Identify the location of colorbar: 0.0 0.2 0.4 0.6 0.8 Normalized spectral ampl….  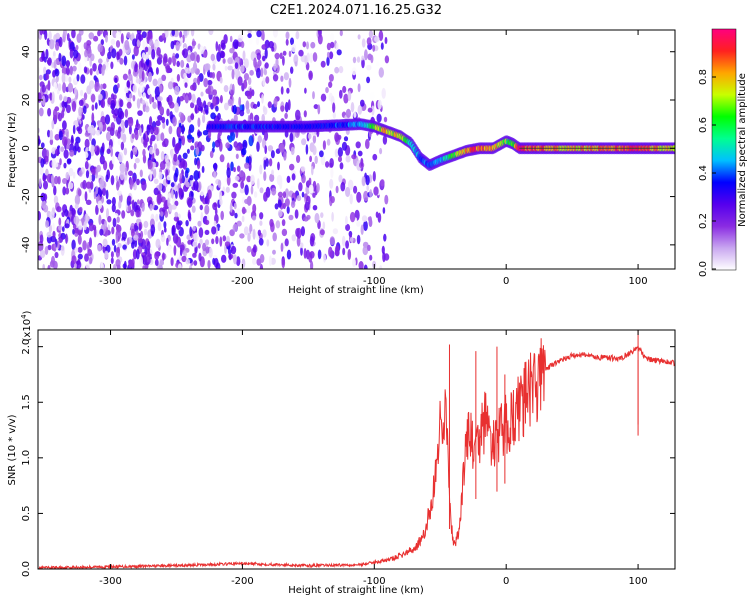
(723, 152).